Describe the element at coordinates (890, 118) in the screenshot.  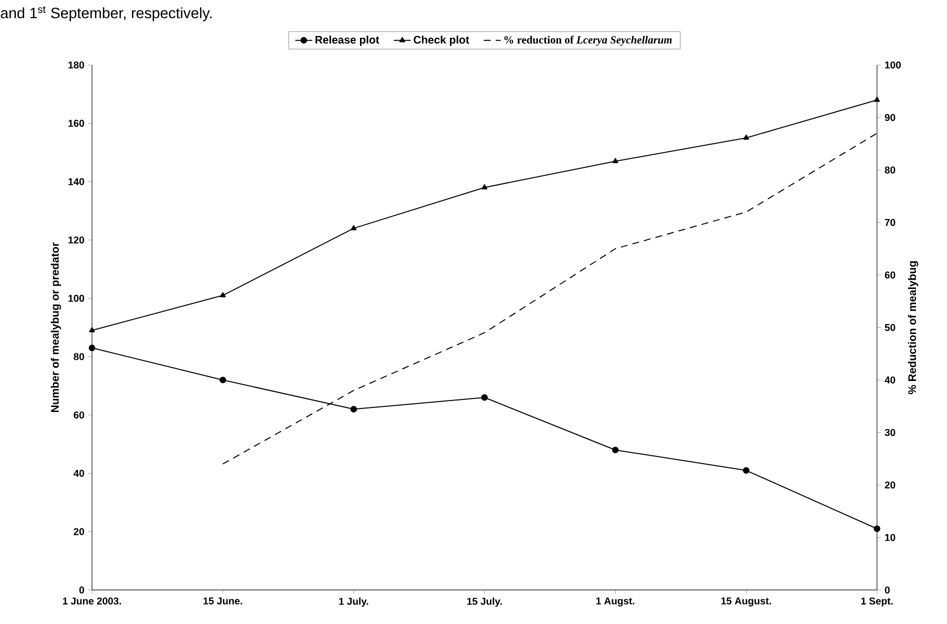
I see `y2-tick-label: 90` at that location.